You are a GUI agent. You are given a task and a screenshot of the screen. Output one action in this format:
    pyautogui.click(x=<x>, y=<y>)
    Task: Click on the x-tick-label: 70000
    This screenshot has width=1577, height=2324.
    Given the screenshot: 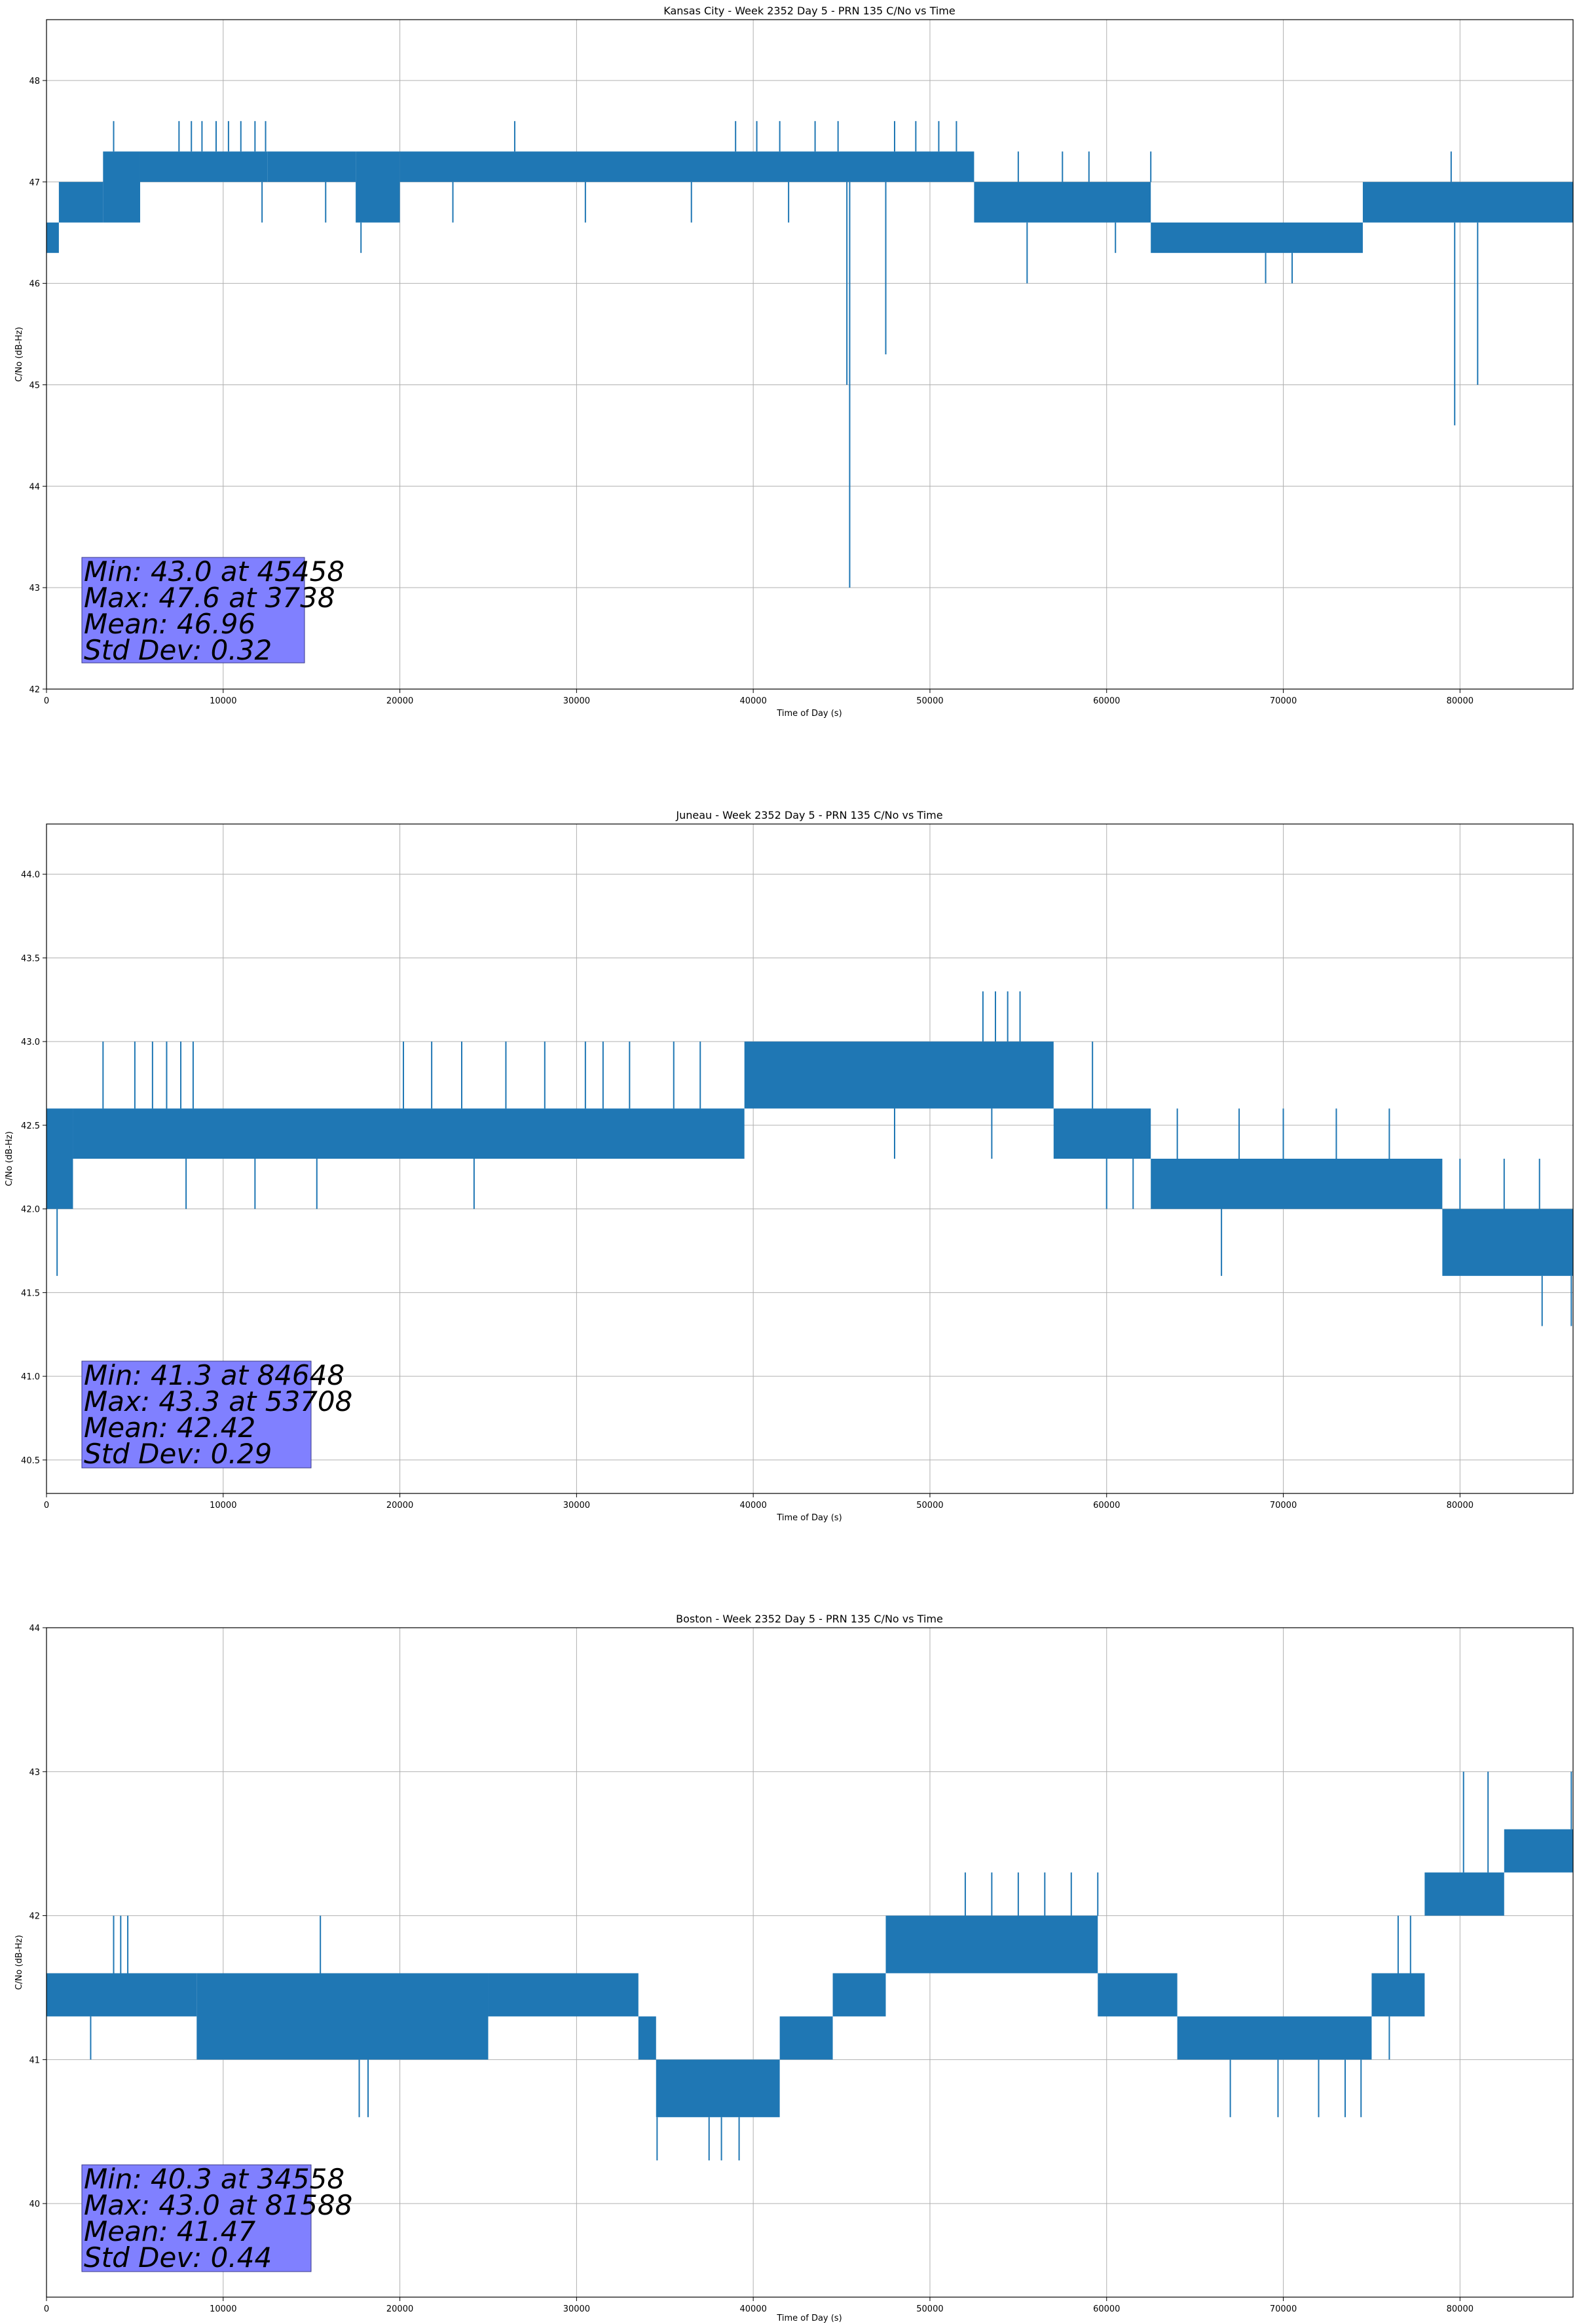 What is the action you would take?
    pyautogui.click(x=1283, y=1505)
    